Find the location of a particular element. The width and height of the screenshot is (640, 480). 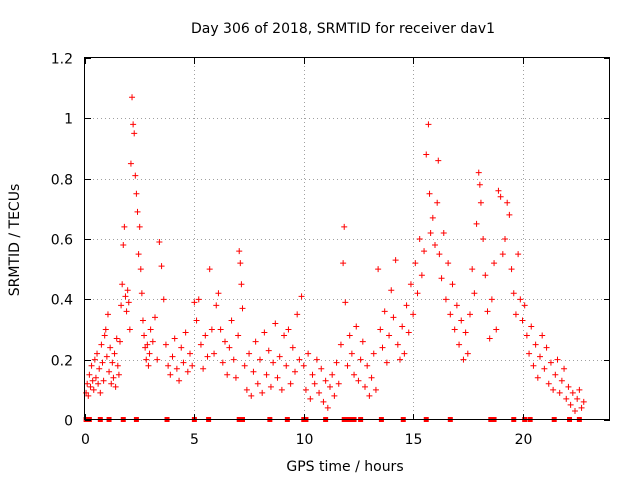

x-tick-label: 10 is located at coordinates (305, 440).